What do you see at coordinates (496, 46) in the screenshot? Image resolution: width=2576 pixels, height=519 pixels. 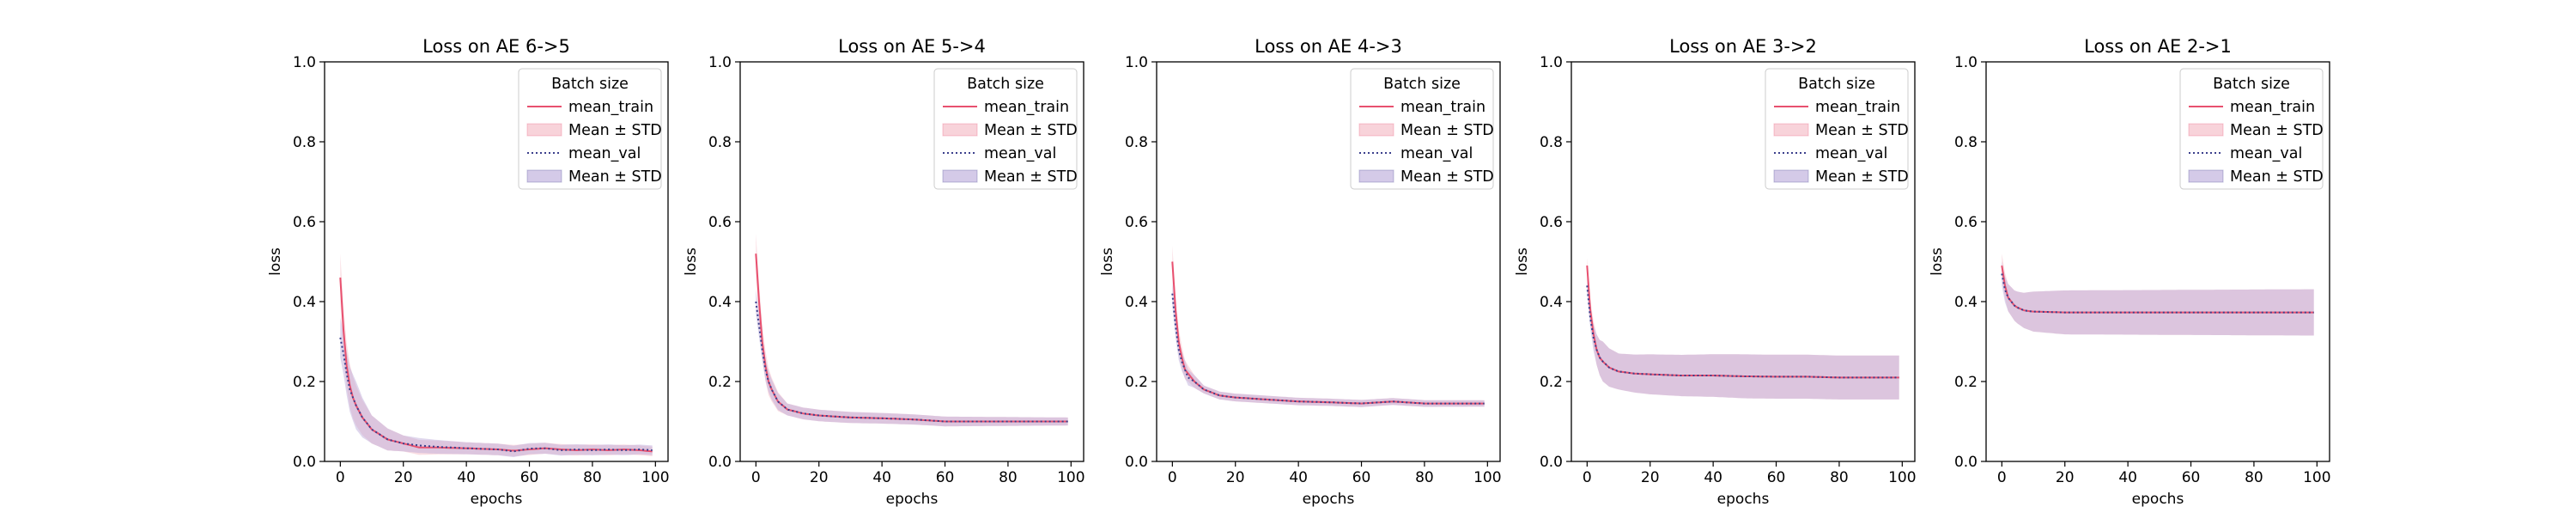 I see `chart-title: Loss on AE 6->5` at bounding box center [496, 46].